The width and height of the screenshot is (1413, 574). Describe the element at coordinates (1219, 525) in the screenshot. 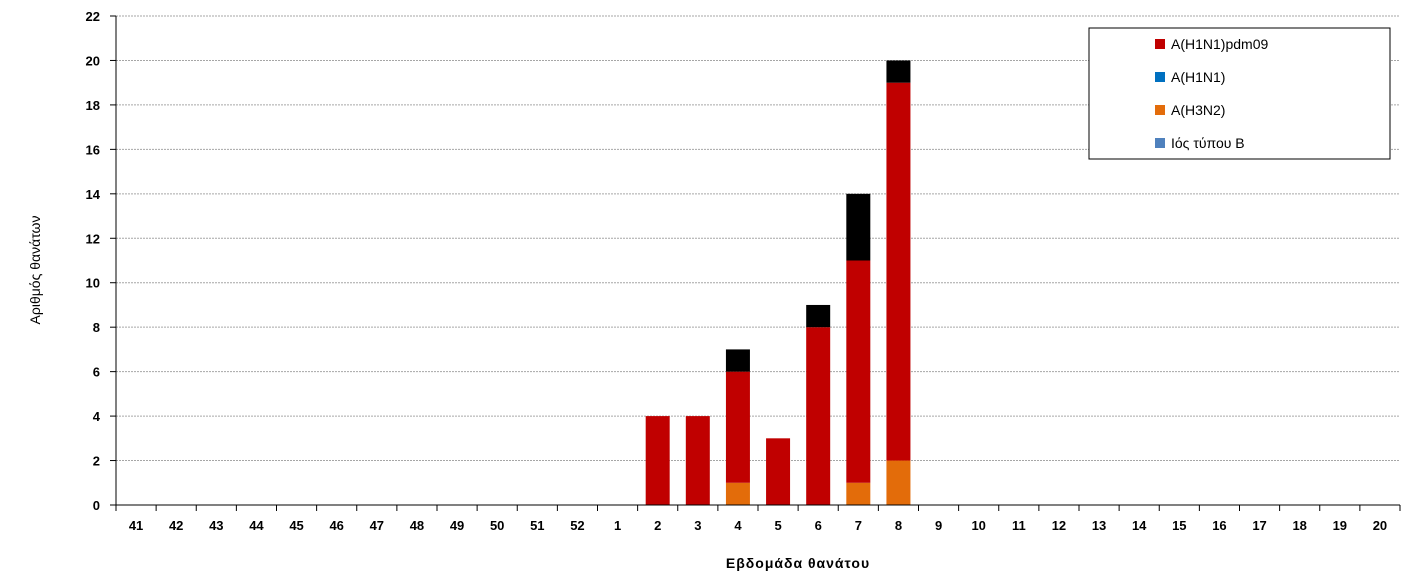

I see `x-tick-label: 16` at that location.